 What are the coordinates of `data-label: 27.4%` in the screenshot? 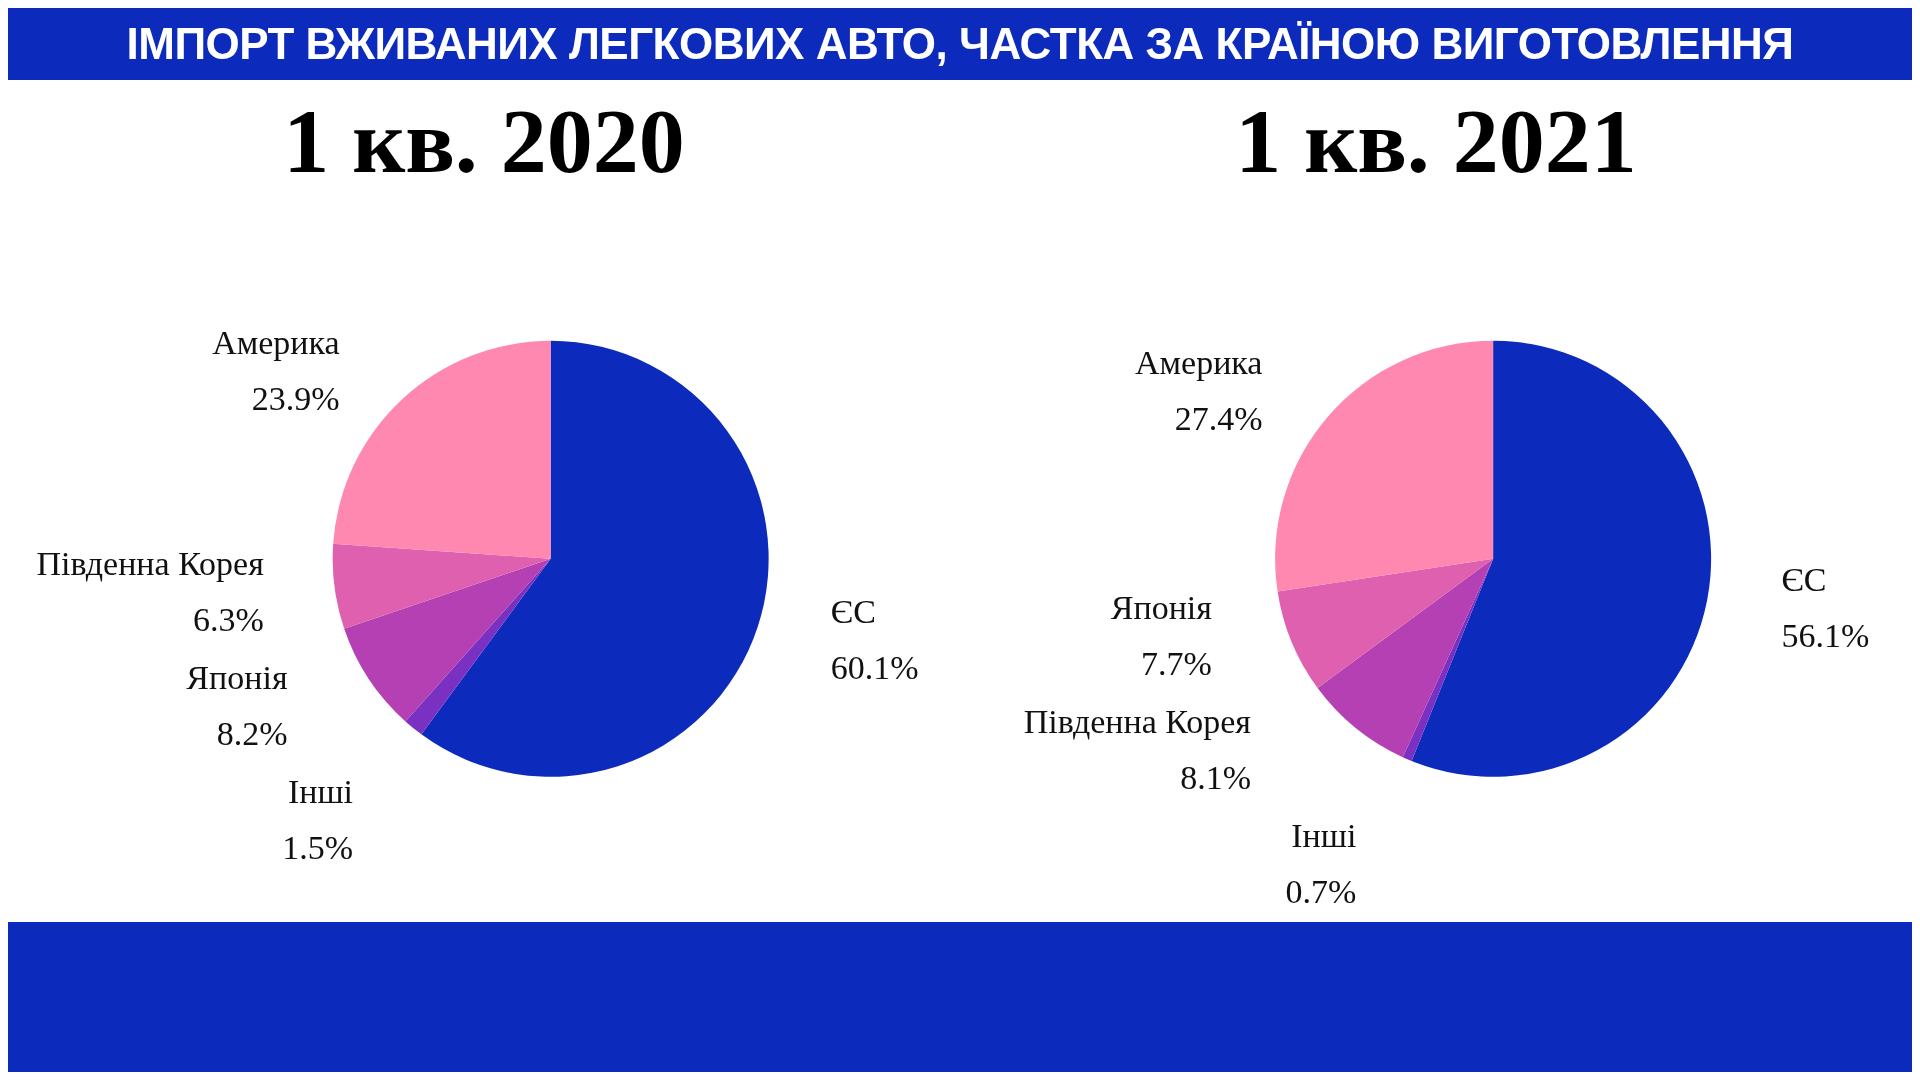 It's located at (1218, 419).